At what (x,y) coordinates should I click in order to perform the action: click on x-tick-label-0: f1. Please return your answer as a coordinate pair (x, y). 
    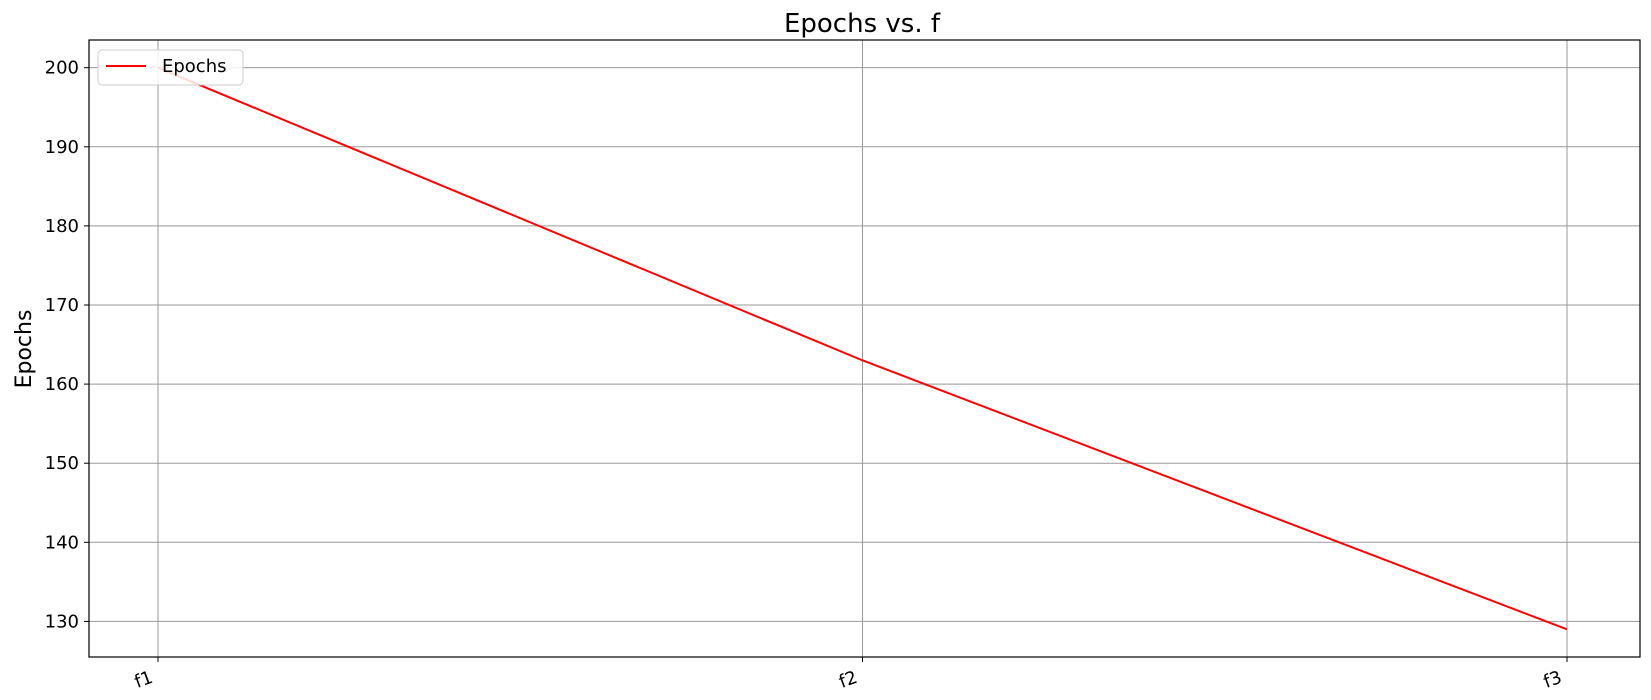
    Looking at the image, I should click on (144, 680).